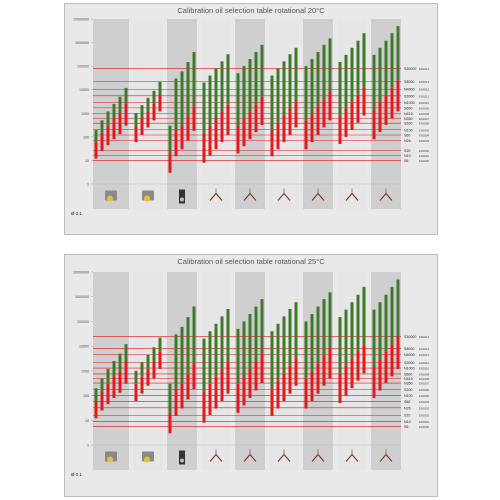  Describe the element at coordinates (409, 82) in the screenshot. I see `reference-oil-label: S8000` at that location.